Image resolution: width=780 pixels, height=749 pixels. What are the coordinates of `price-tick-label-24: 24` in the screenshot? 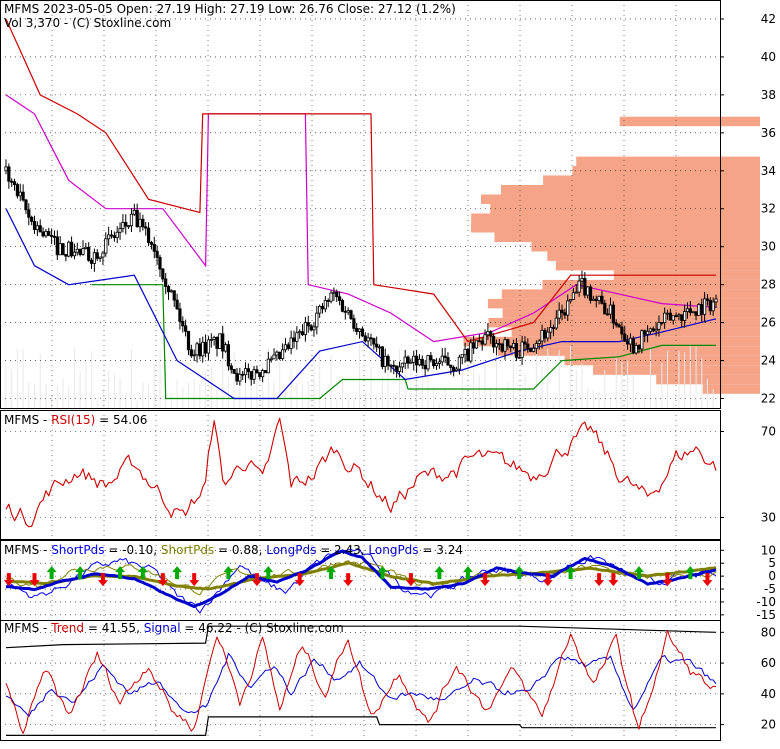 It's located at (768, 361).